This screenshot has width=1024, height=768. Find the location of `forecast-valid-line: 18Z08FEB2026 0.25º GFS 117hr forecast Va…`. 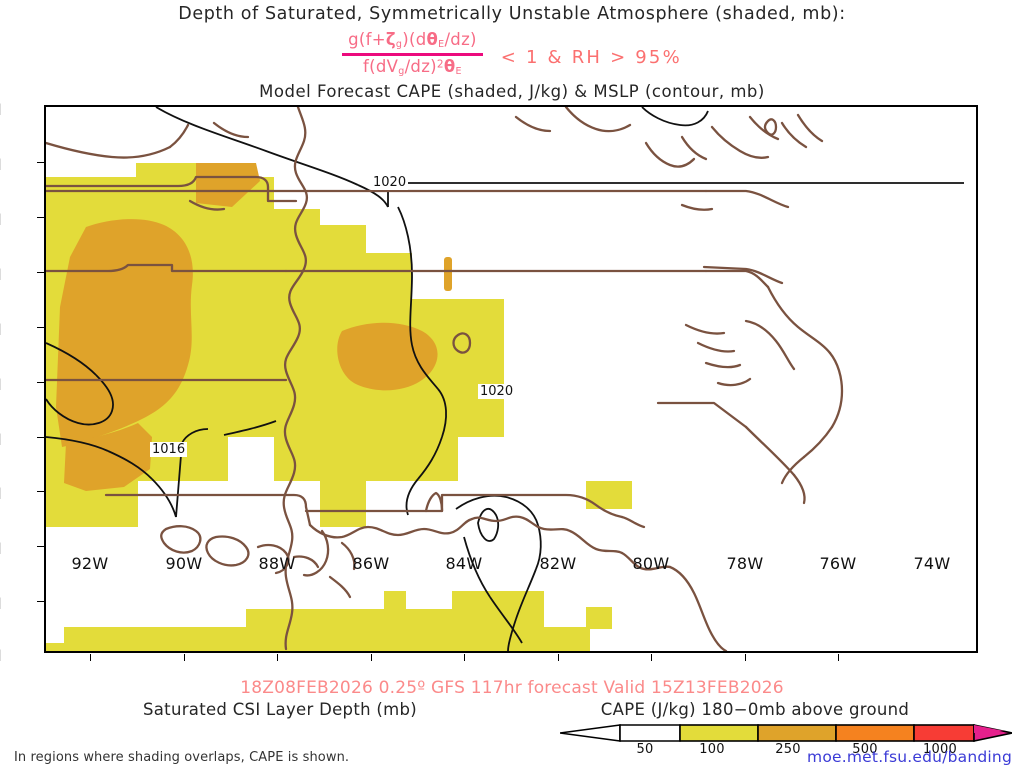

forecast-valid-line: 18Z08FEB2026 0.25º GFS 117hr forecast Va… is located at coordinates (512, 688).